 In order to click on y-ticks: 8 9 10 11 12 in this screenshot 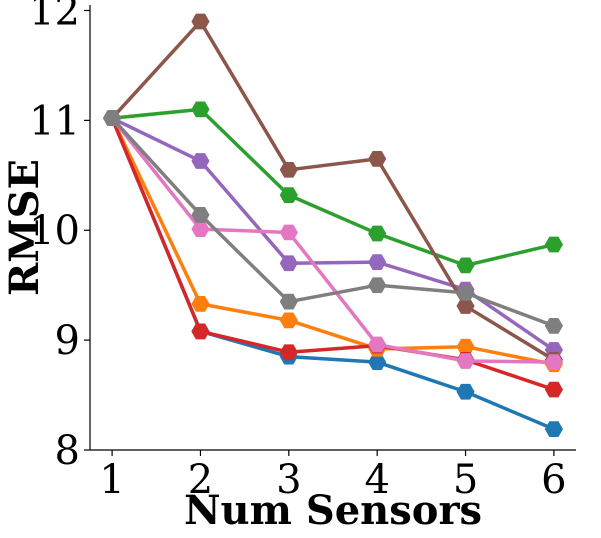, I will do `click(59, 237)`.